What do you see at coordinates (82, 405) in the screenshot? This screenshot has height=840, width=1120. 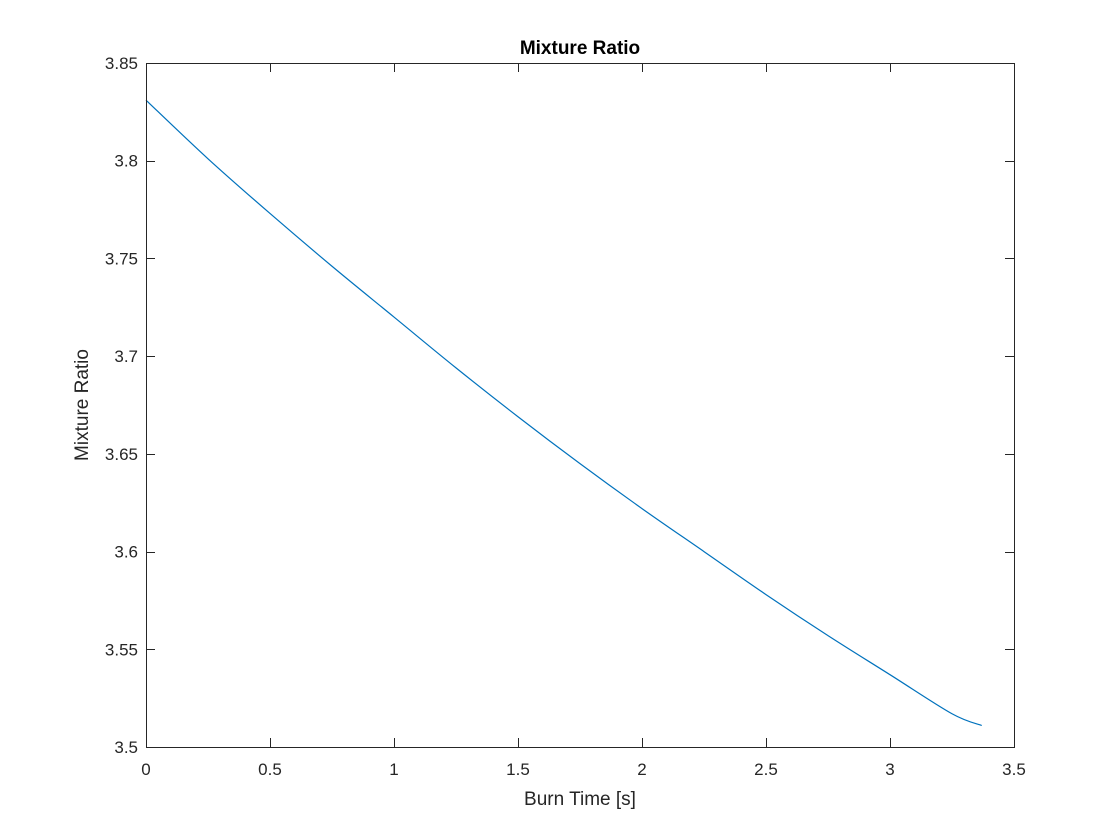 I see `y-axis-label: Mixture Ratio` at bounding box center [82, 405].